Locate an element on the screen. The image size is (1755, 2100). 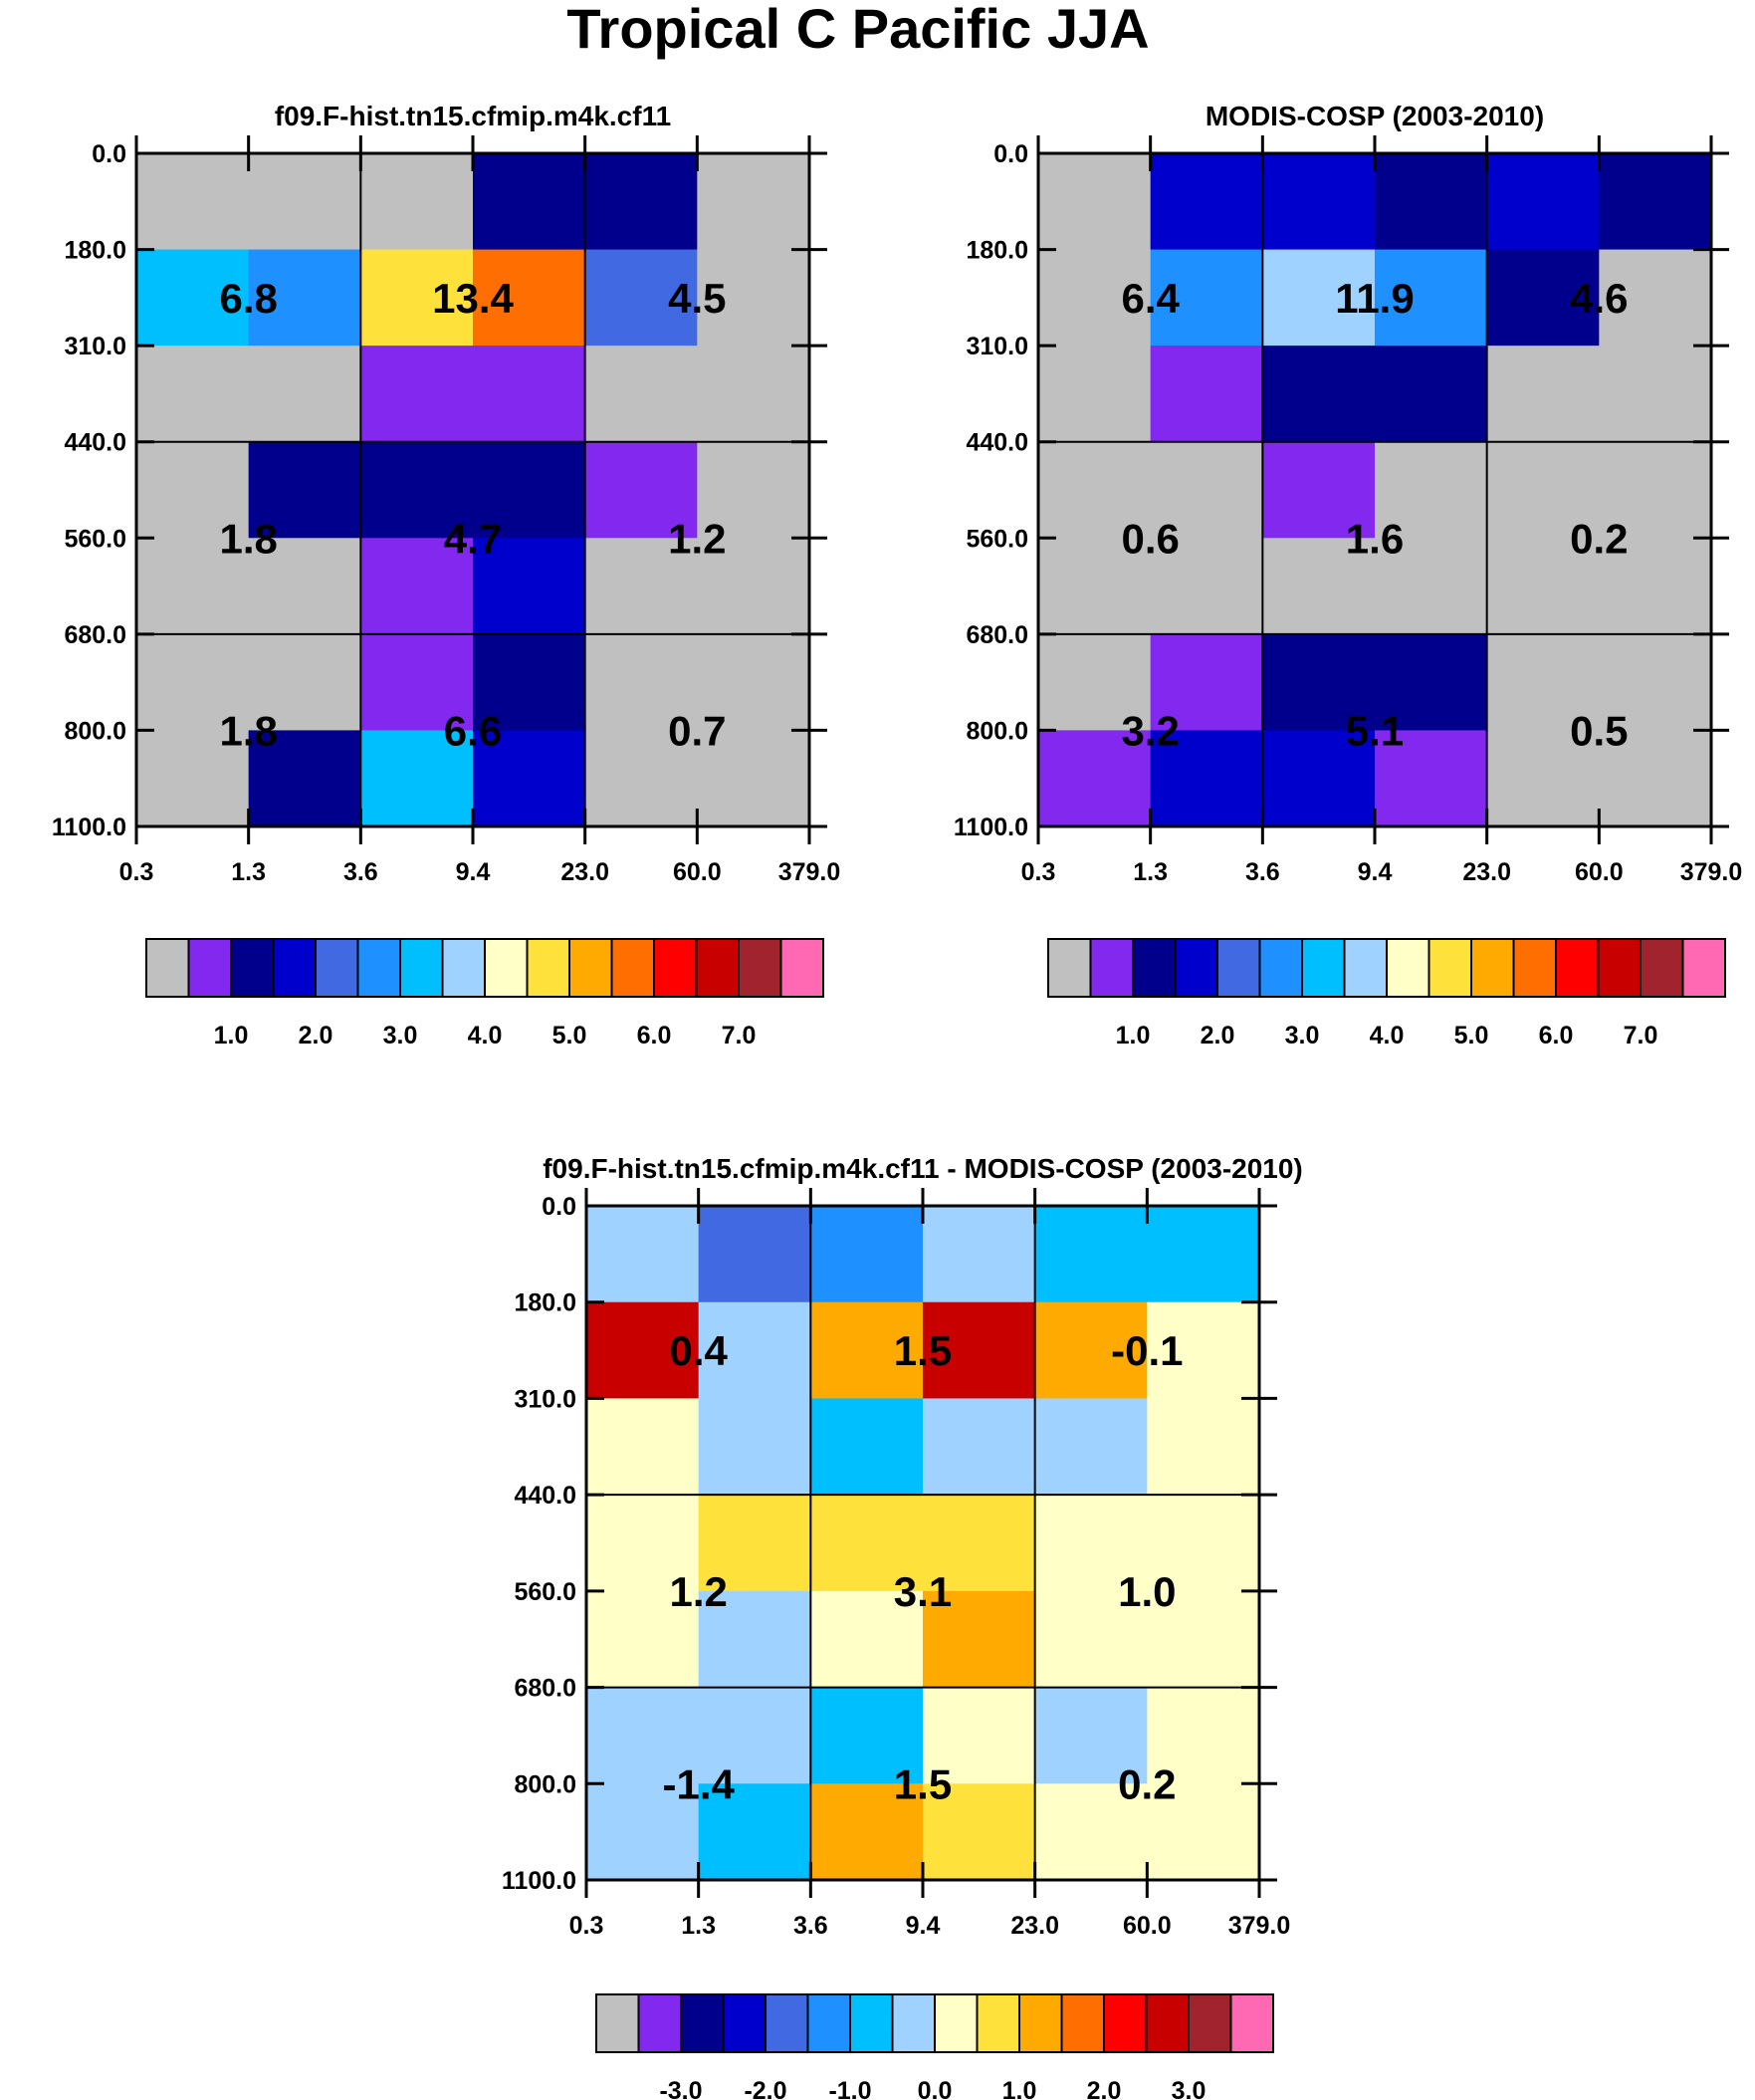
y-tick-label: 1100.0 is located at coordinates (539, 1881).